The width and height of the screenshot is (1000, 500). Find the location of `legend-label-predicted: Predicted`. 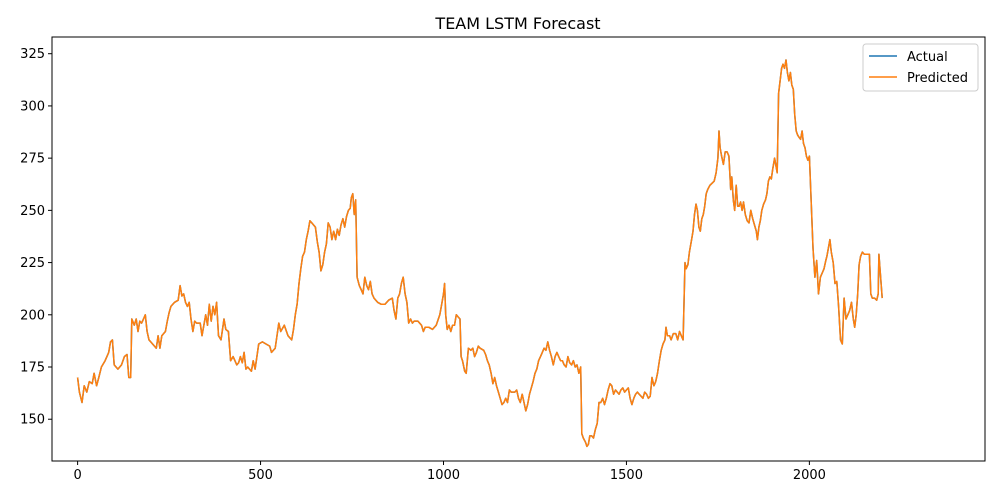

legend-label-predicted: Predicted is located at coordinates (937, 78).